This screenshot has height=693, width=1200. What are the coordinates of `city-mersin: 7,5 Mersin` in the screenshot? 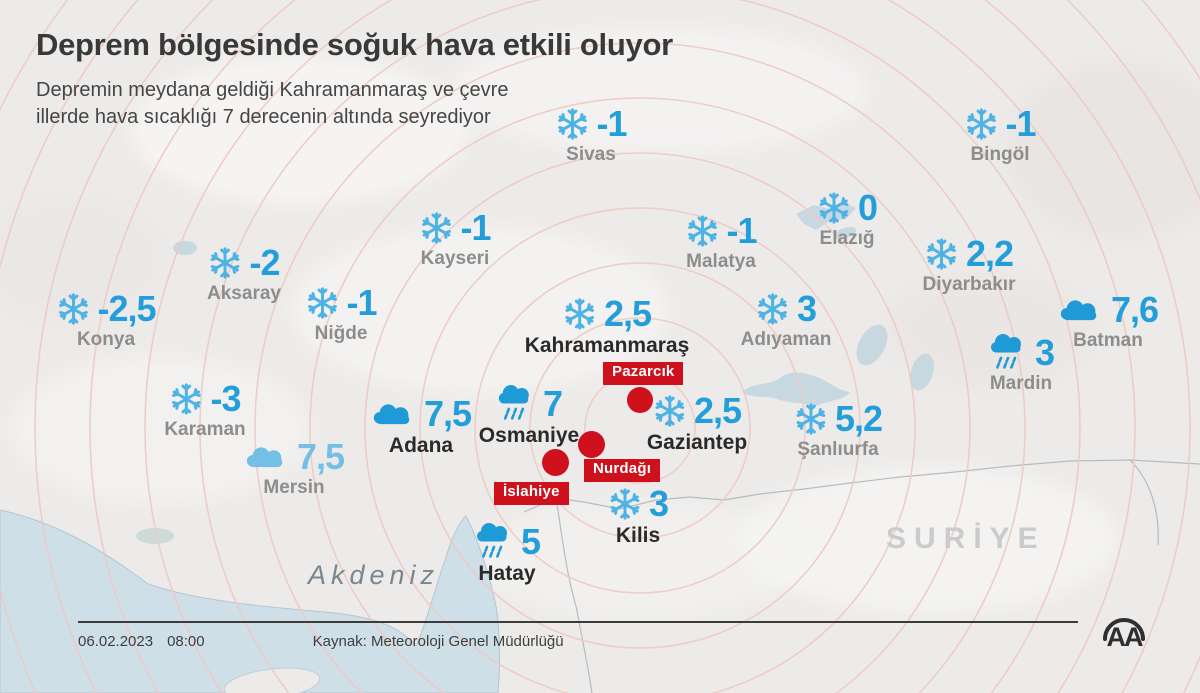 It's located at (294, 467).